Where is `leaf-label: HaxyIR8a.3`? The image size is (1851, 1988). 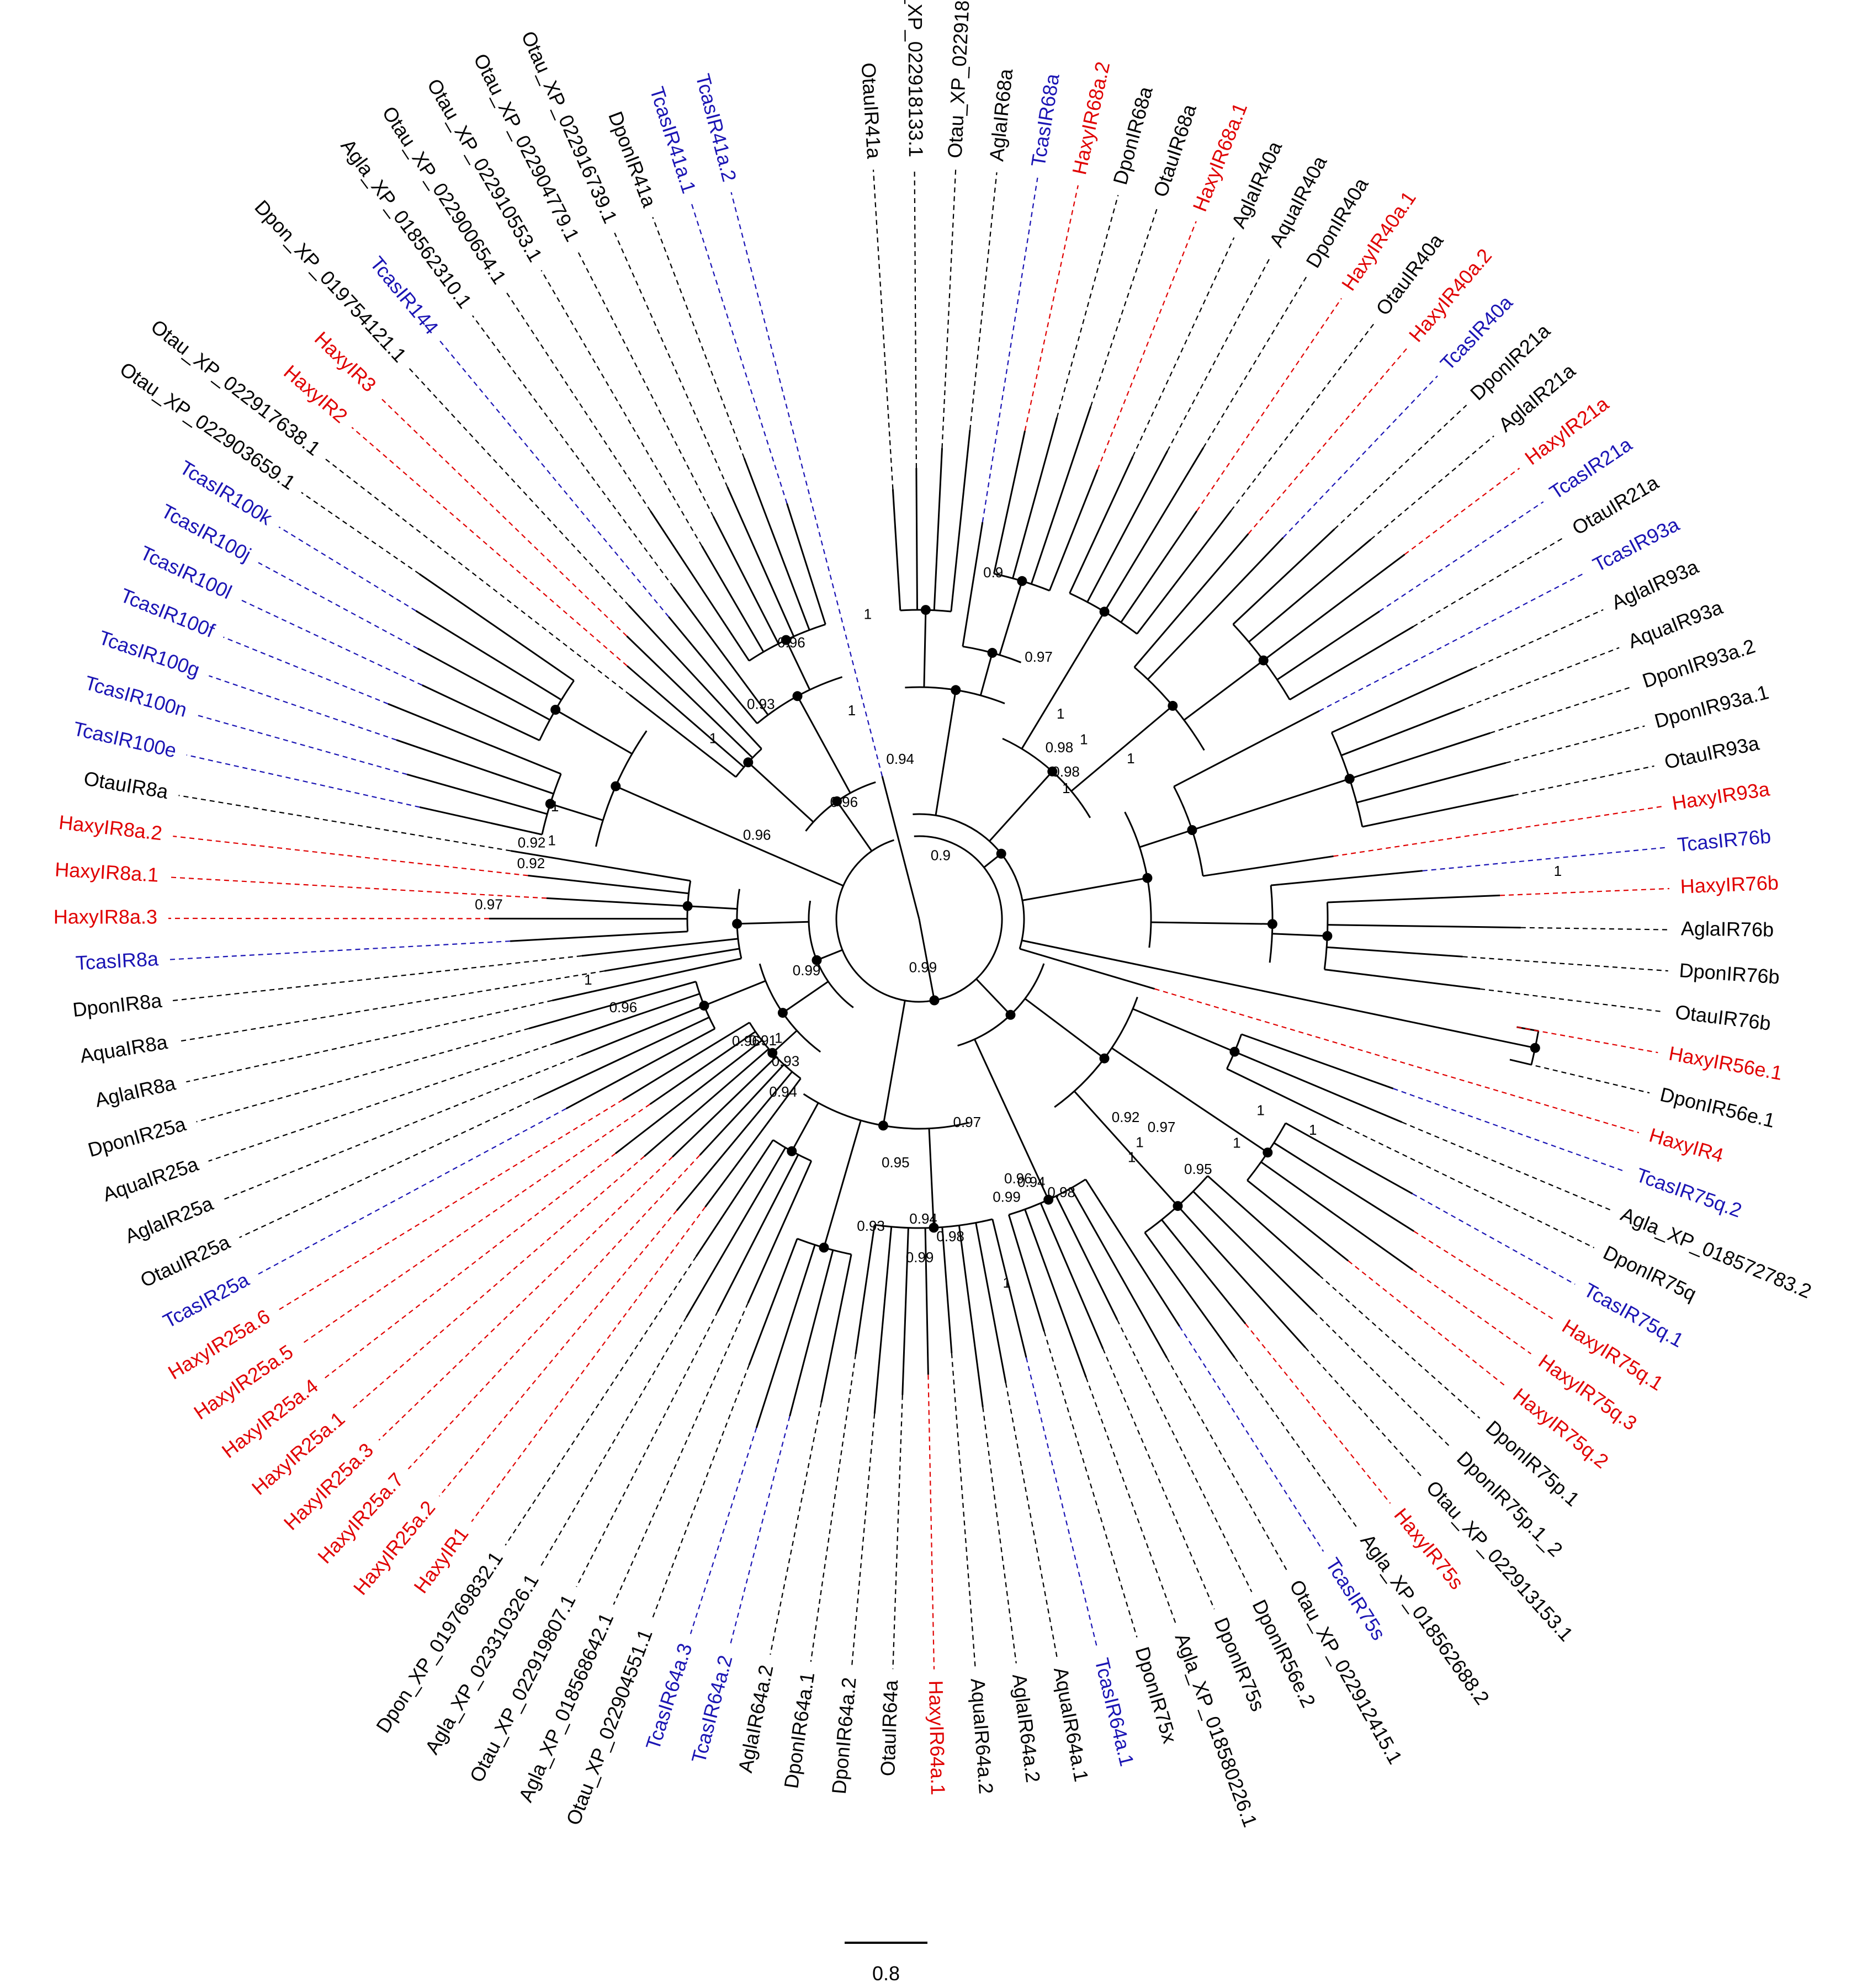
leaf-label: HaxyIR8a.3 is located at coordinates (105, 916).